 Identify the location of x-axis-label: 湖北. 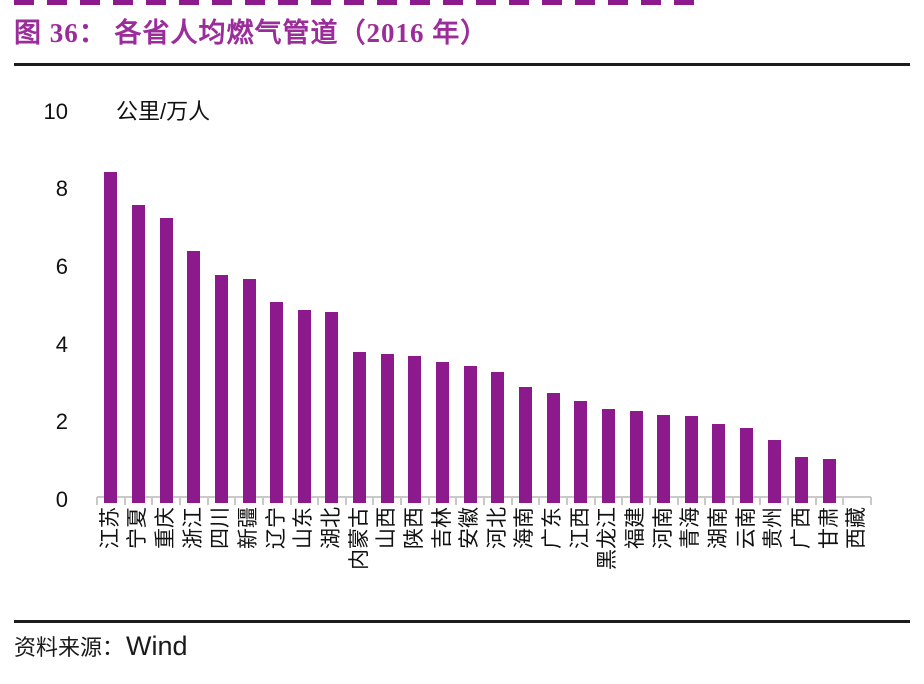
(331, 528).